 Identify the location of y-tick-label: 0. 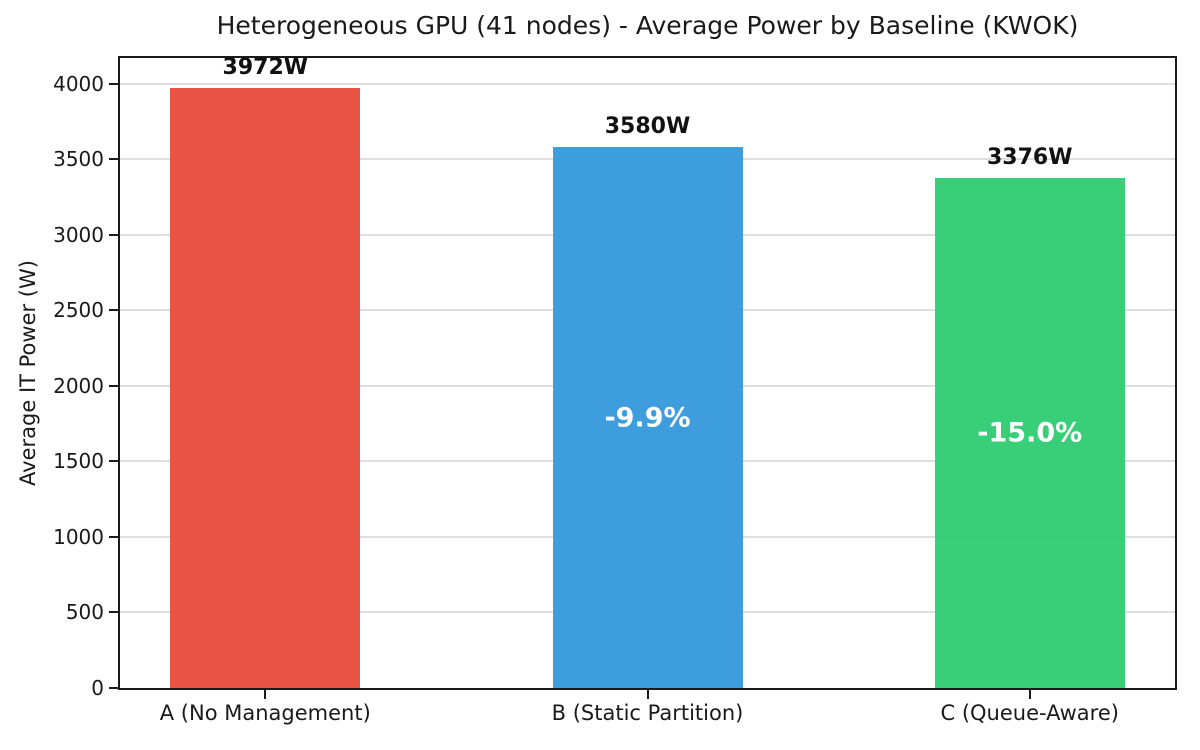
(97, 688).